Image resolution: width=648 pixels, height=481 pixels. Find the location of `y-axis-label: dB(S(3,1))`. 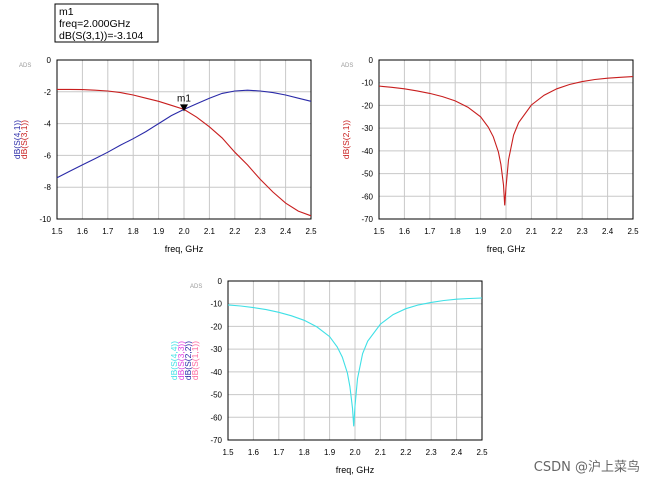

y-axis-label: dB(S(3,1)) is located at coordinates (24, 139).